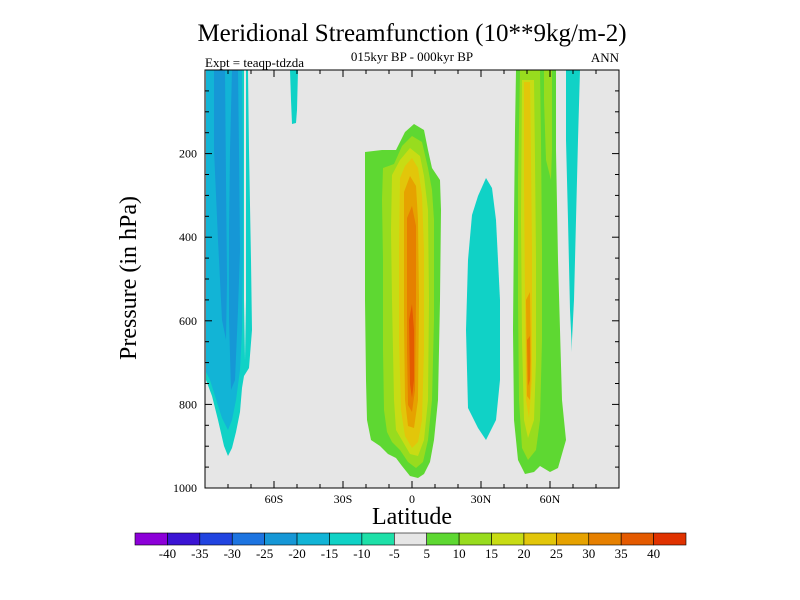 The width and height of the screenshot is (800, 600). What do you see at coordinates (252, 263) in the screenshot?
I see `cell-southern-negative` at bounding box center [252, 263].